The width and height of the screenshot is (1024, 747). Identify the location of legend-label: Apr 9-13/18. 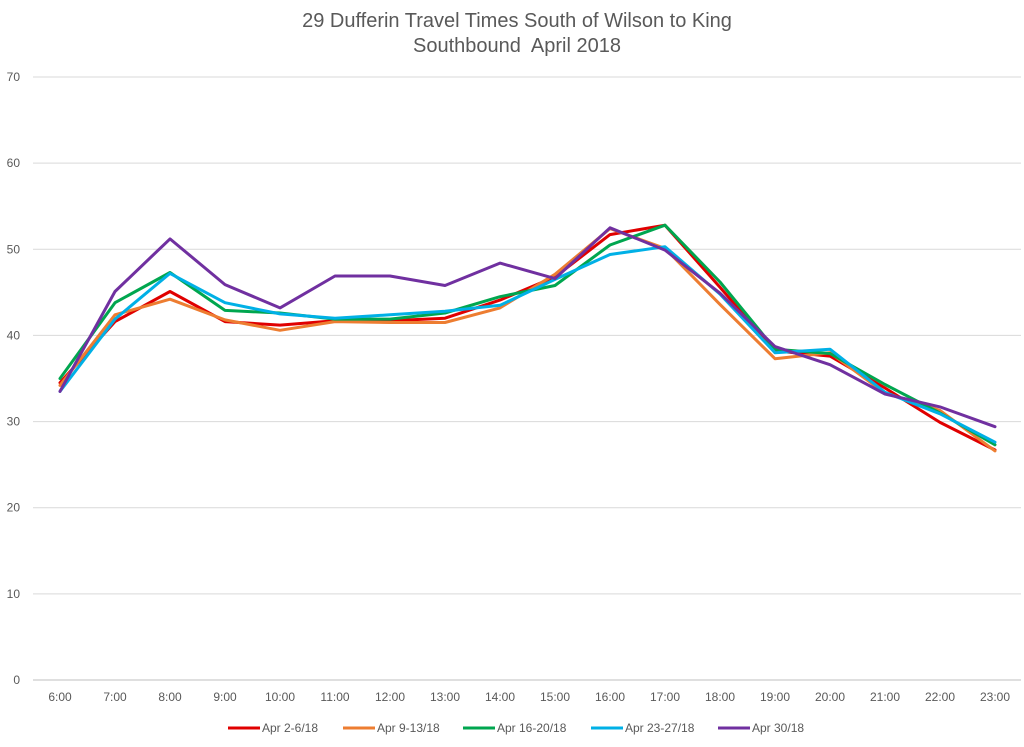
(408, 728).